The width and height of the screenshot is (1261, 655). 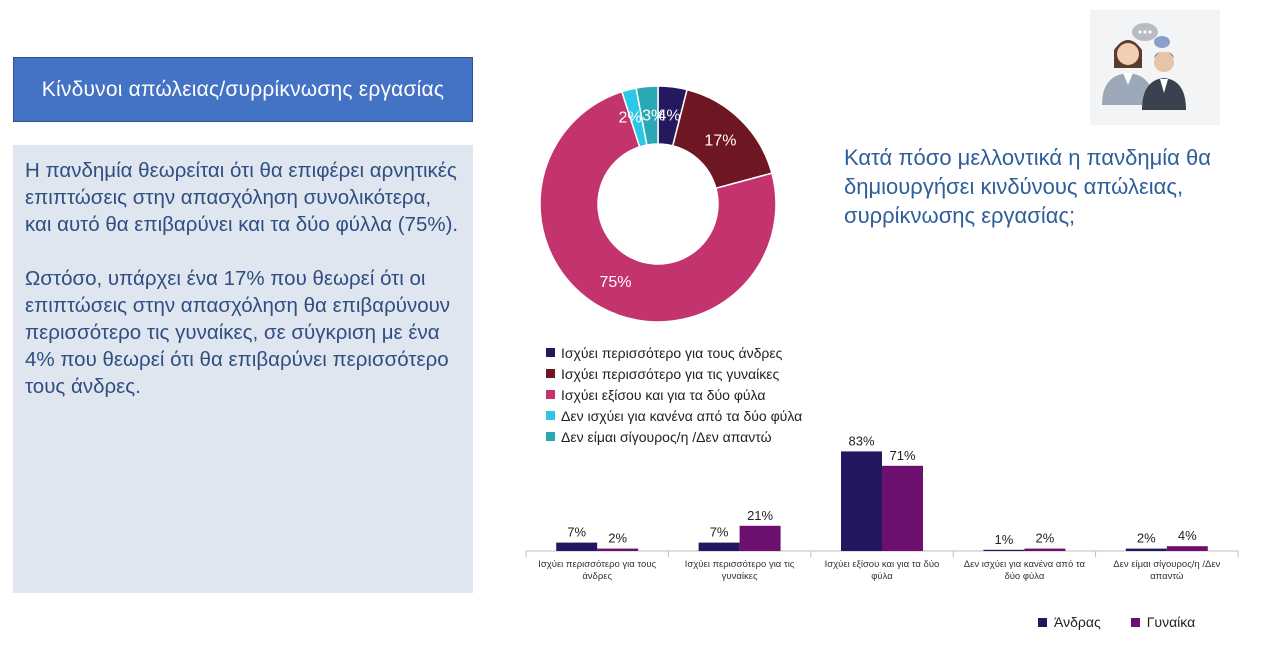 I want to click on donut-value-label: 17%, so click(x=720, y=141).